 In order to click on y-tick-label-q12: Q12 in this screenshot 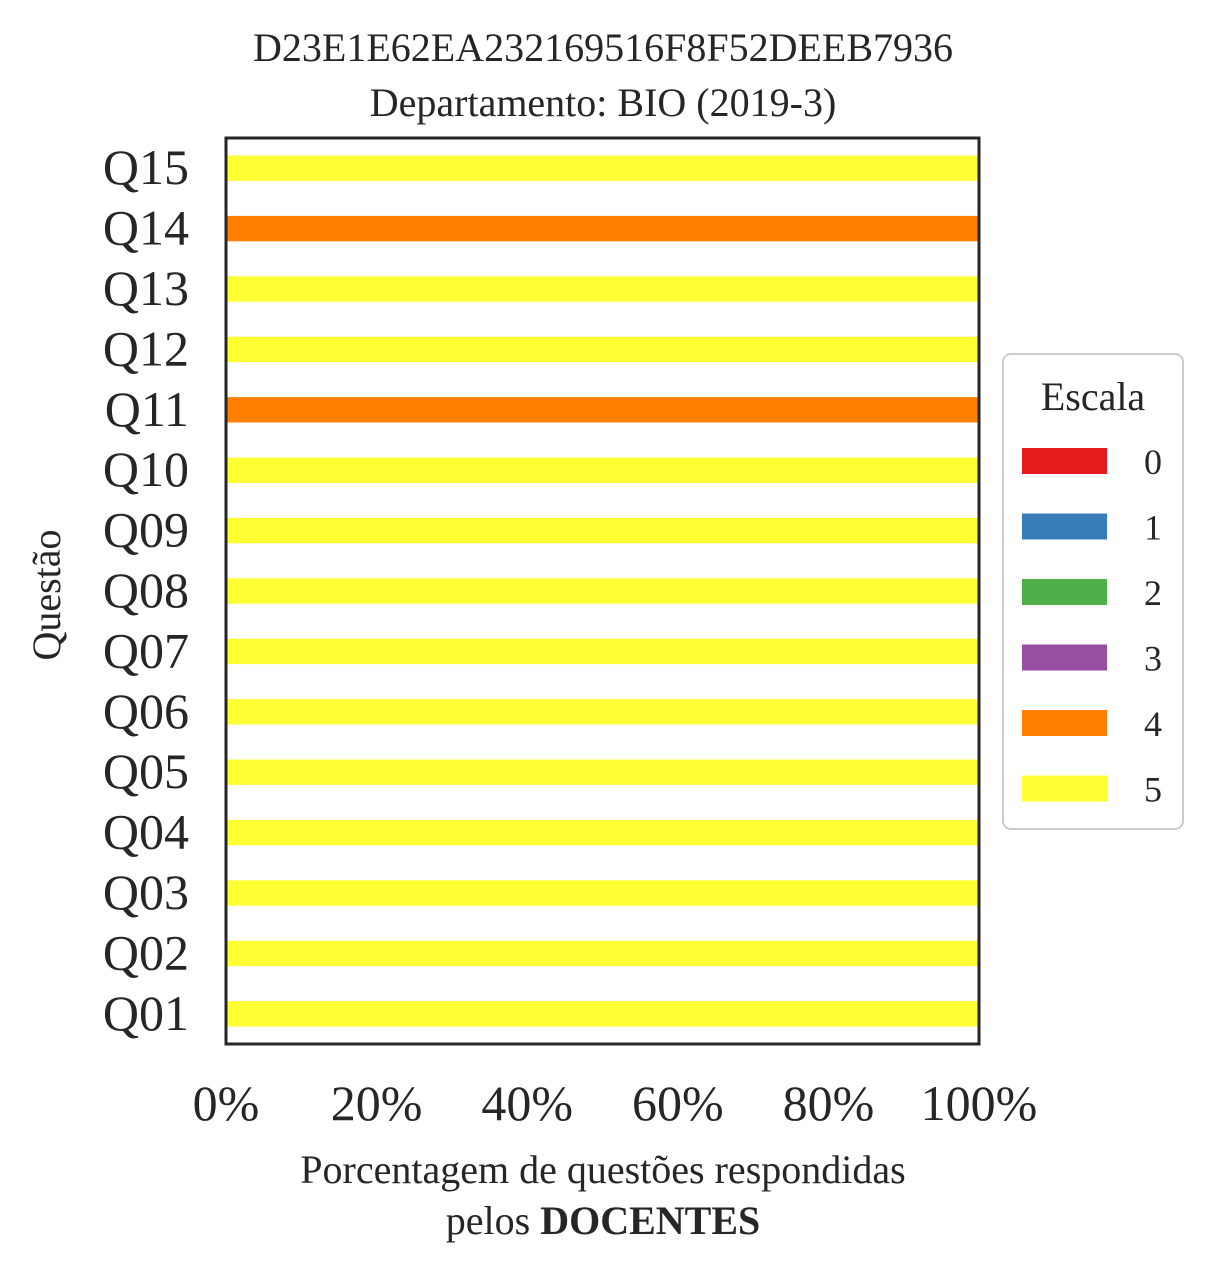, I will do `click(146, 348)`.